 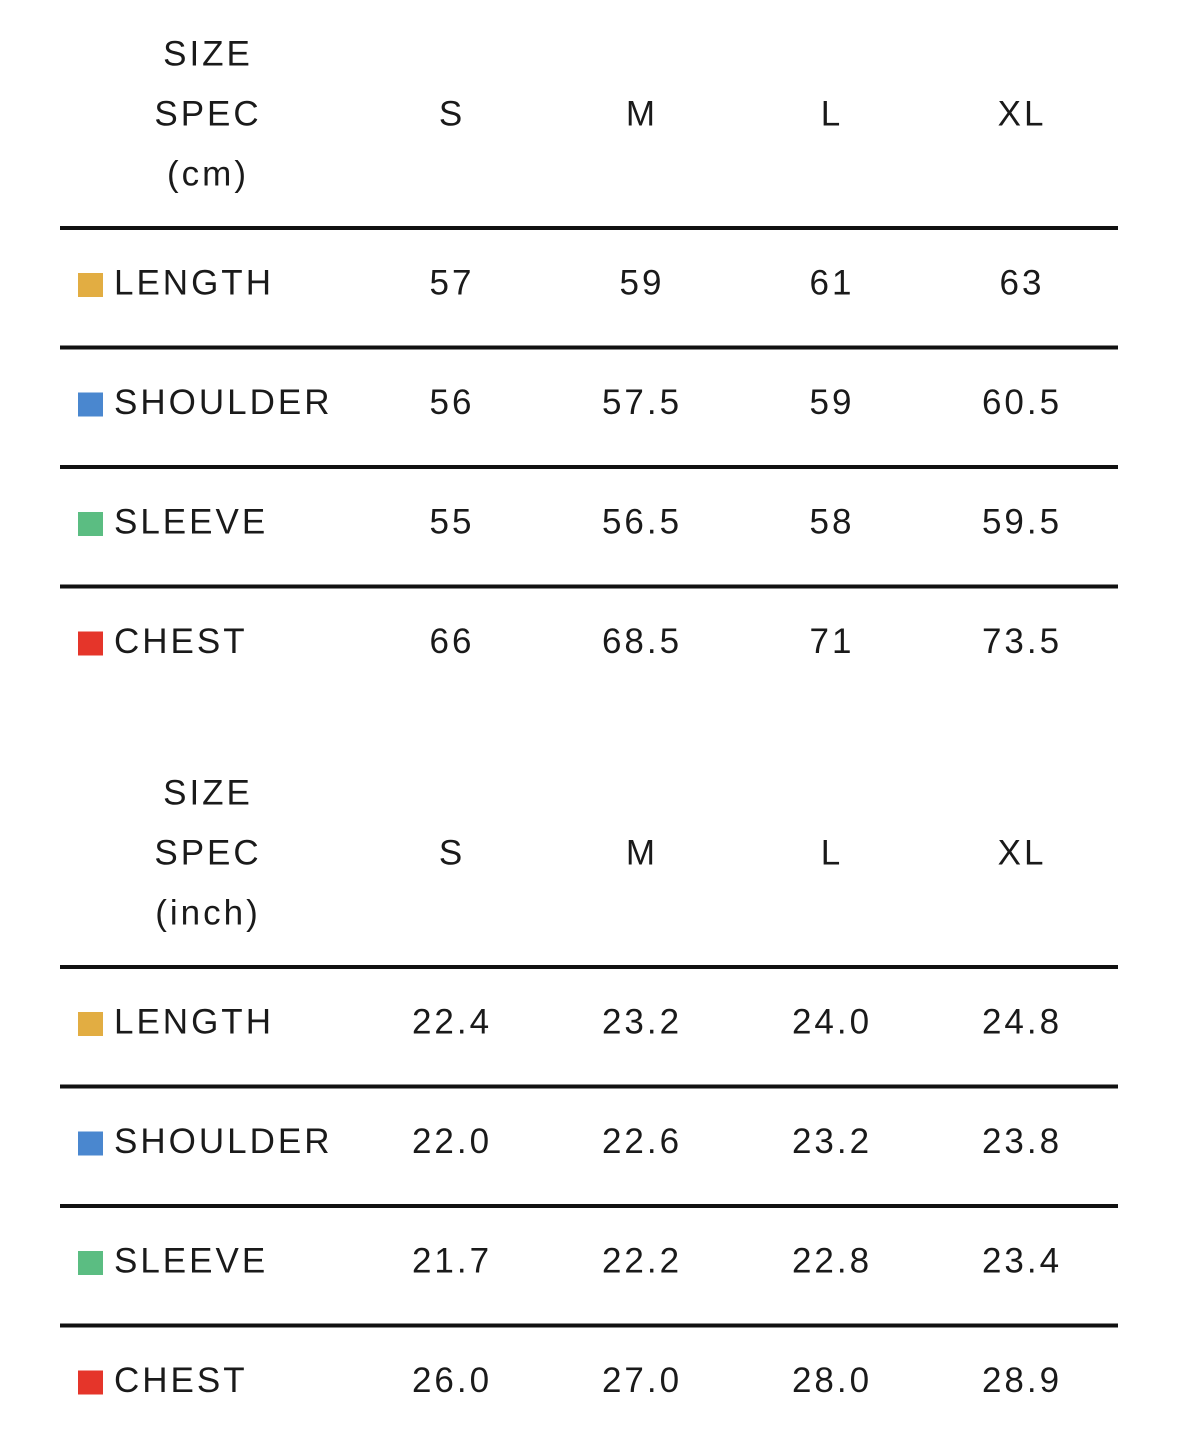 What do you see at coordinates (1022, 641) in the screenshot?
I see `cell-value: 73.5` at bounding box center [1022, 641].